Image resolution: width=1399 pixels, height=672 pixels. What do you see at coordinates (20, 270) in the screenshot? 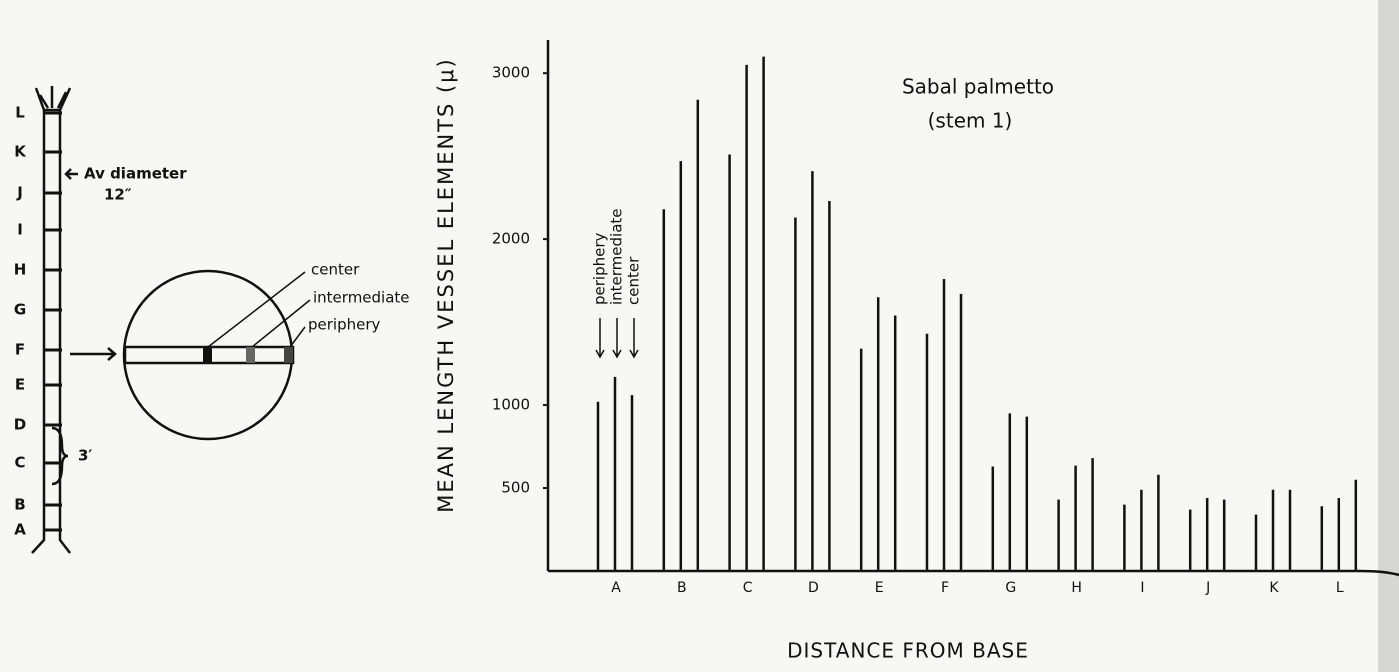
I see `stem-label: H` at bounding box center [20, 270].